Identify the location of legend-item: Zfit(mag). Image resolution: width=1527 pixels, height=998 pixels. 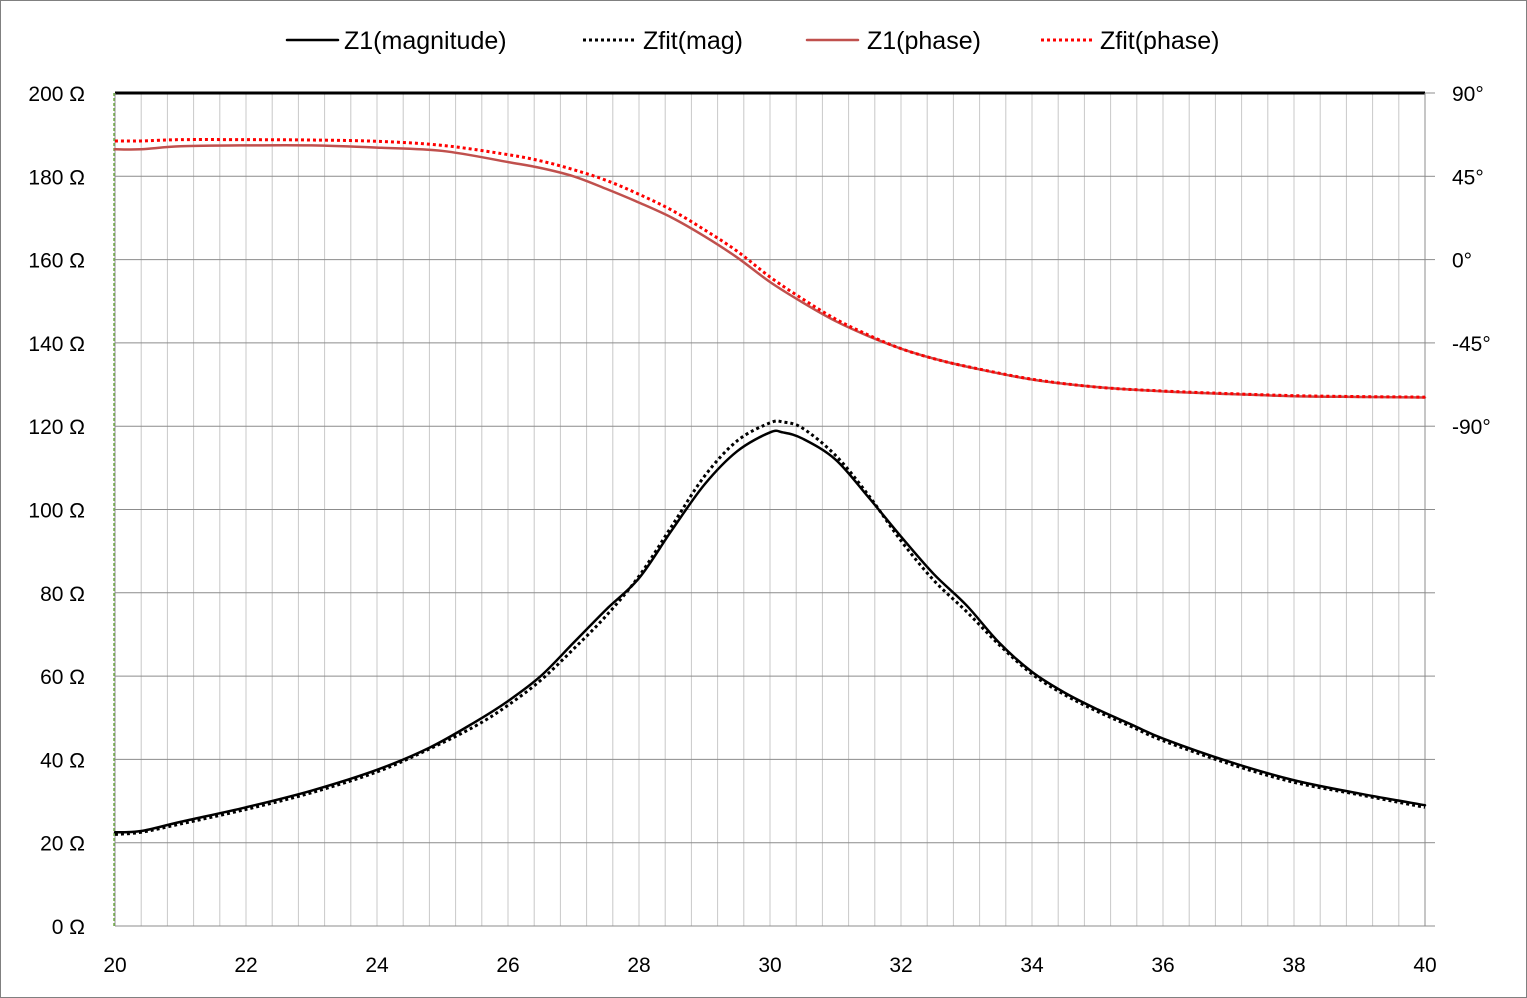
(663, 41).